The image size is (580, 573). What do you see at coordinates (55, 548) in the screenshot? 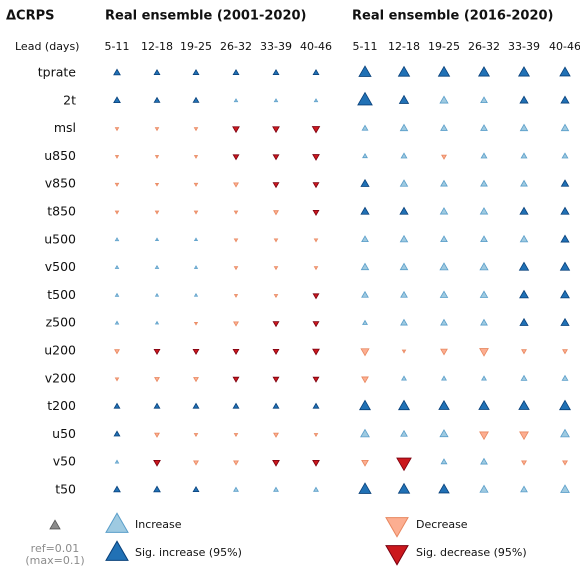
I see `ref-label: ref=0.01` at bounding box center [55, 548].